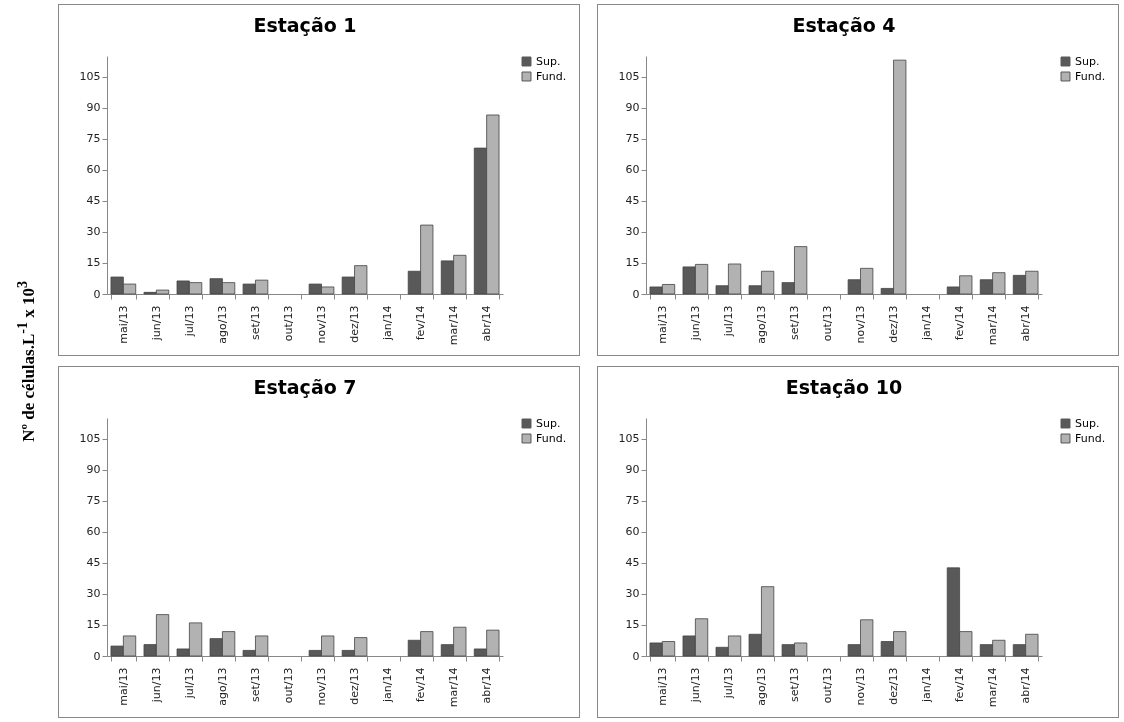 This screenshot has height=722, width=1124. Describe the element at coordinates (305, 25) in the screenshot. I see `chart-title: Estação 1` at that location.